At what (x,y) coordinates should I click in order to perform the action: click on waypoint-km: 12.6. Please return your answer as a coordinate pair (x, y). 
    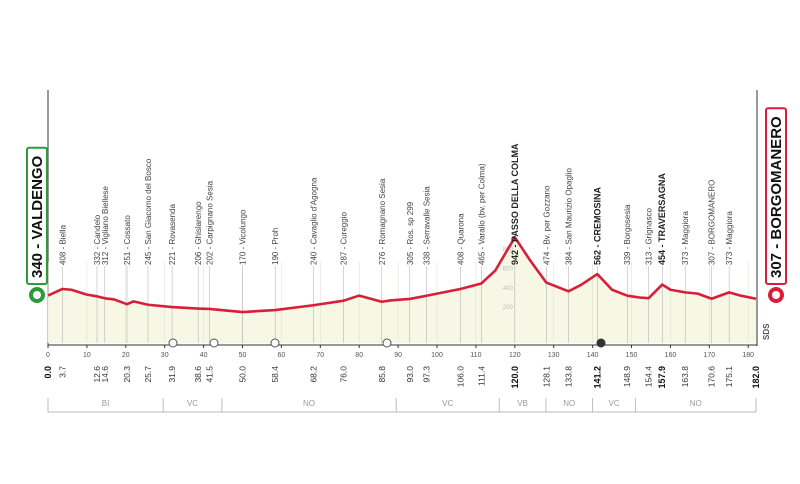
    Looking at the image, I should click on (97, 374).